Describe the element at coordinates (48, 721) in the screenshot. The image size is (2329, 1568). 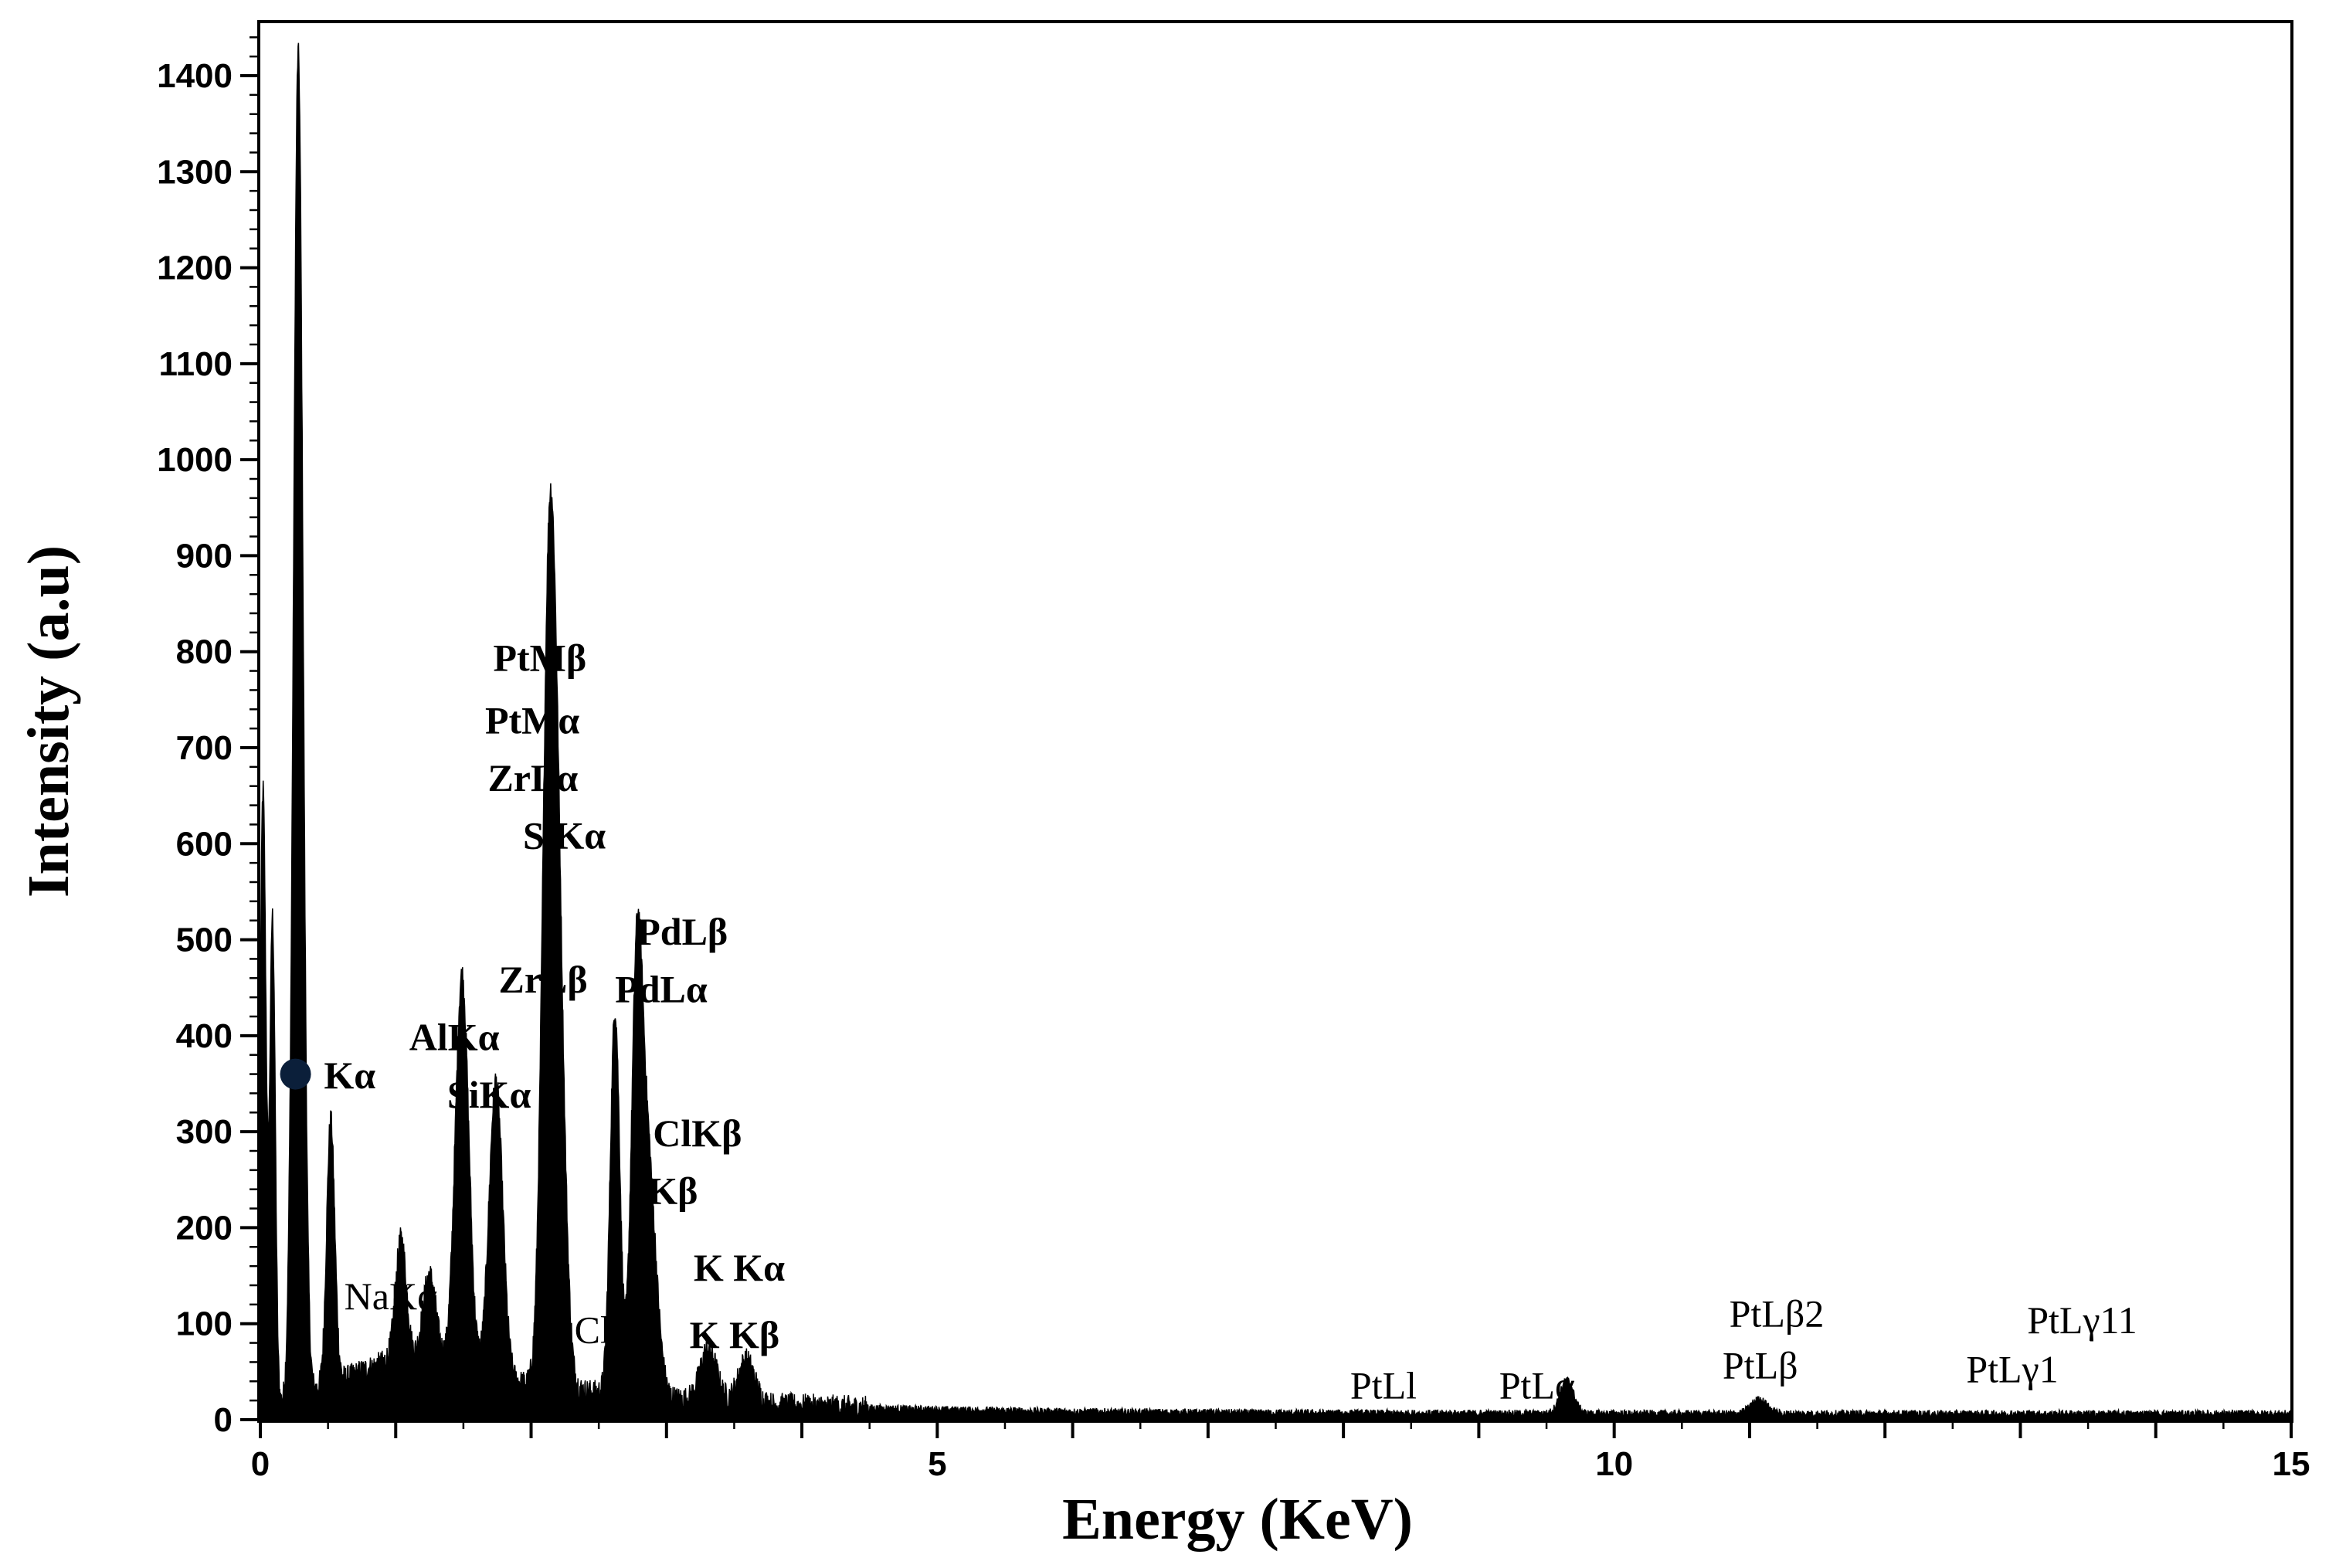
I see `y-axis-title: Intensity (a.u)` at that location.